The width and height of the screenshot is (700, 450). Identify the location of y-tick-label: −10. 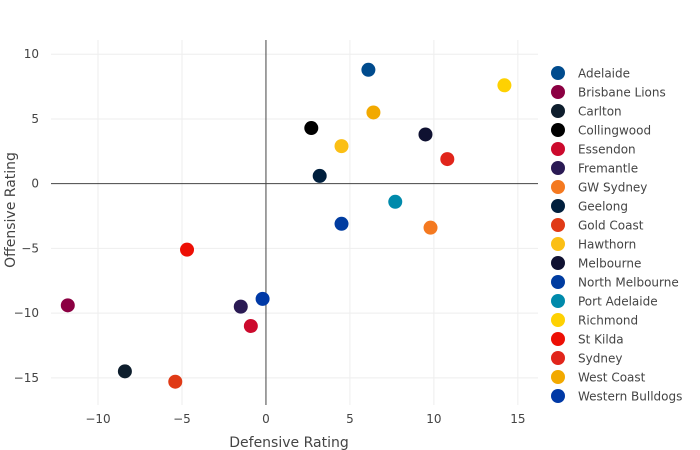
(26, 313).